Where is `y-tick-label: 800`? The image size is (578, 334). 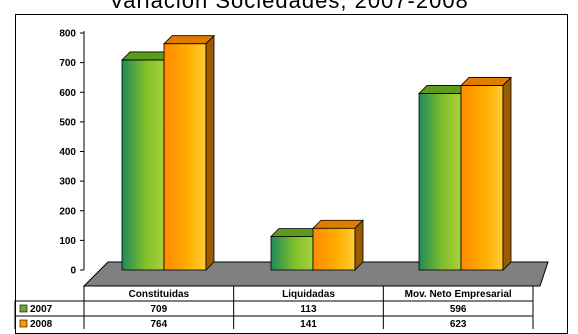 y-tick-label: 800 is located at coordinates (67, 34).